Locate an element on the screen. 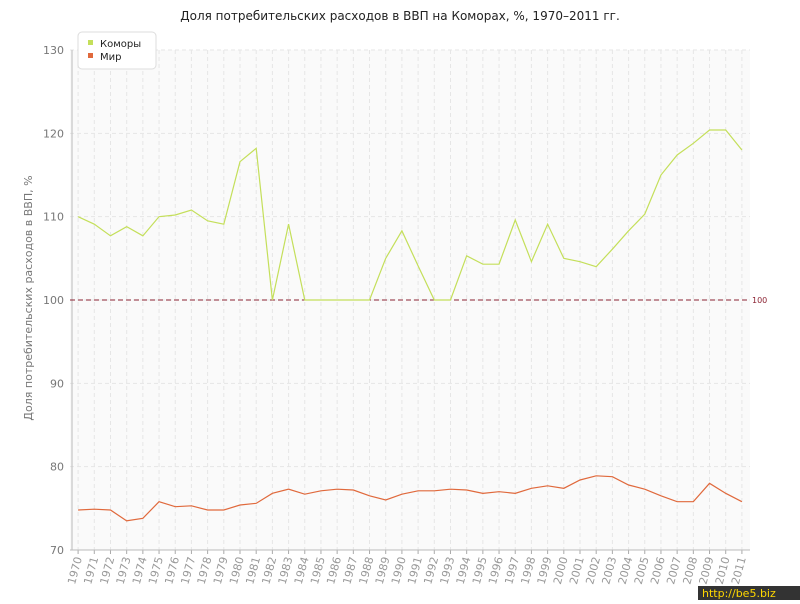 This screenshot has height=604, width=800. legend-box is located at coordinates (117, 50).